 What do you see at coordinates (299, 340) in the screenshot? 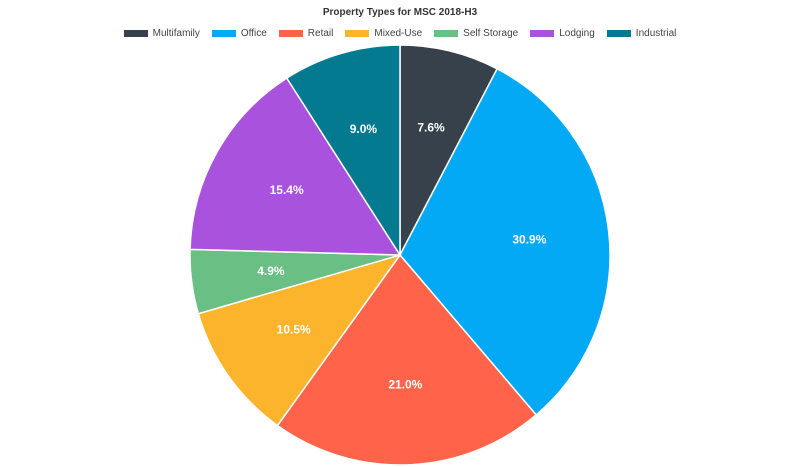
I see `pie-slice-mixed-use` at bounding box center [299, 340].